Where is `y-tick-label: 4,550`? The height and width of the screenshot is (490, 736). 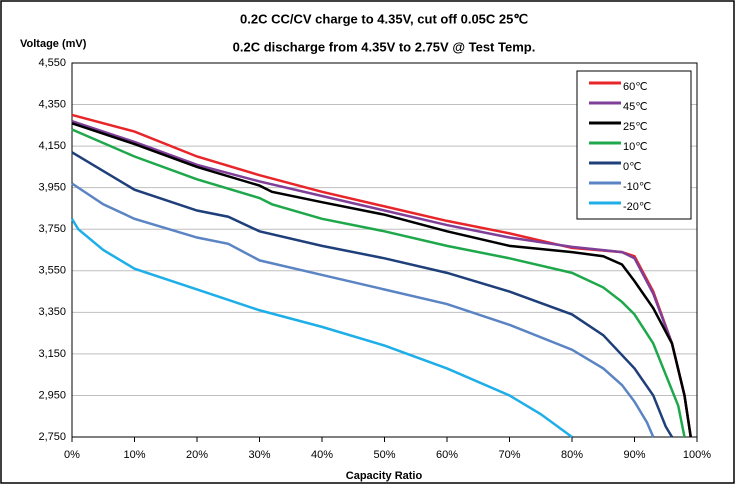
y-tick-label: 4,550 is located at coordinates (52, 63).